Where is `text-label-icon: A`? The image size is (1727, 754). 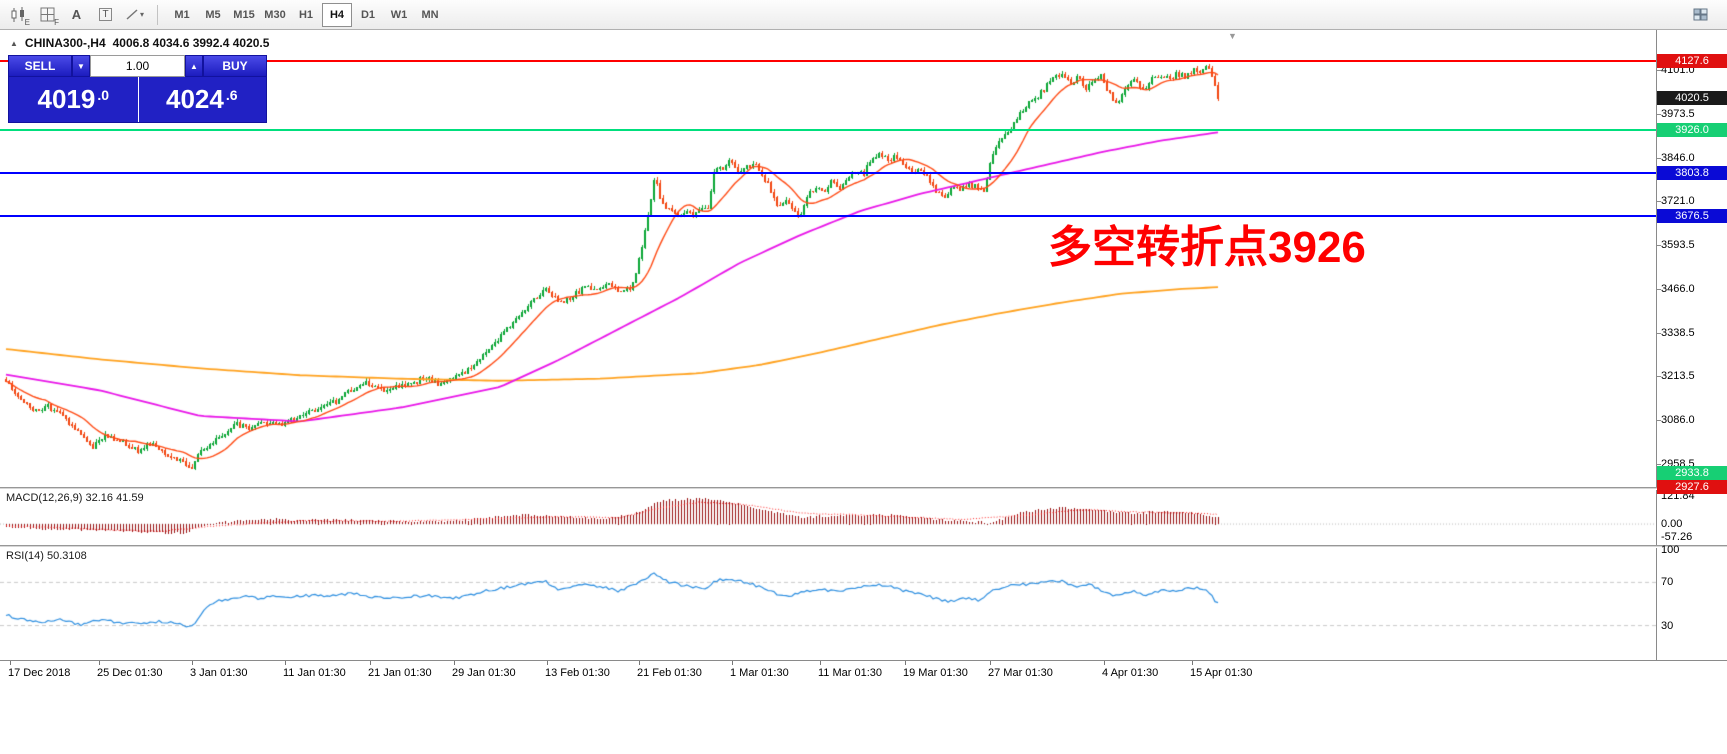
text-label-icon: A is located at coordinates (76, 15).